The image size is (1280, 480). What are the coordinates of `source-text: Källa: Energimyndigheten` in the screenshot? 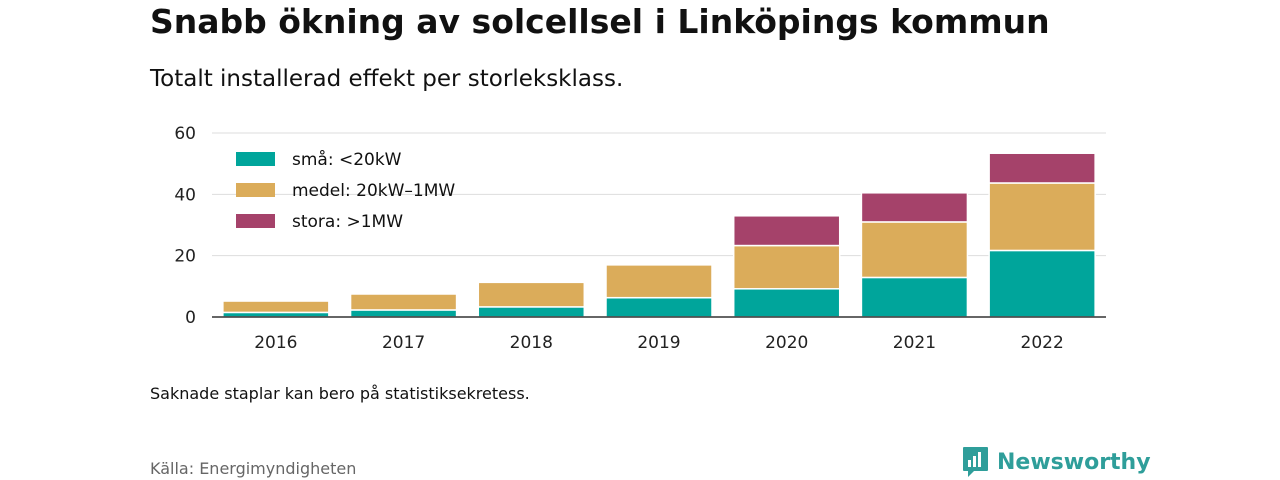 It's located at (253, 468).